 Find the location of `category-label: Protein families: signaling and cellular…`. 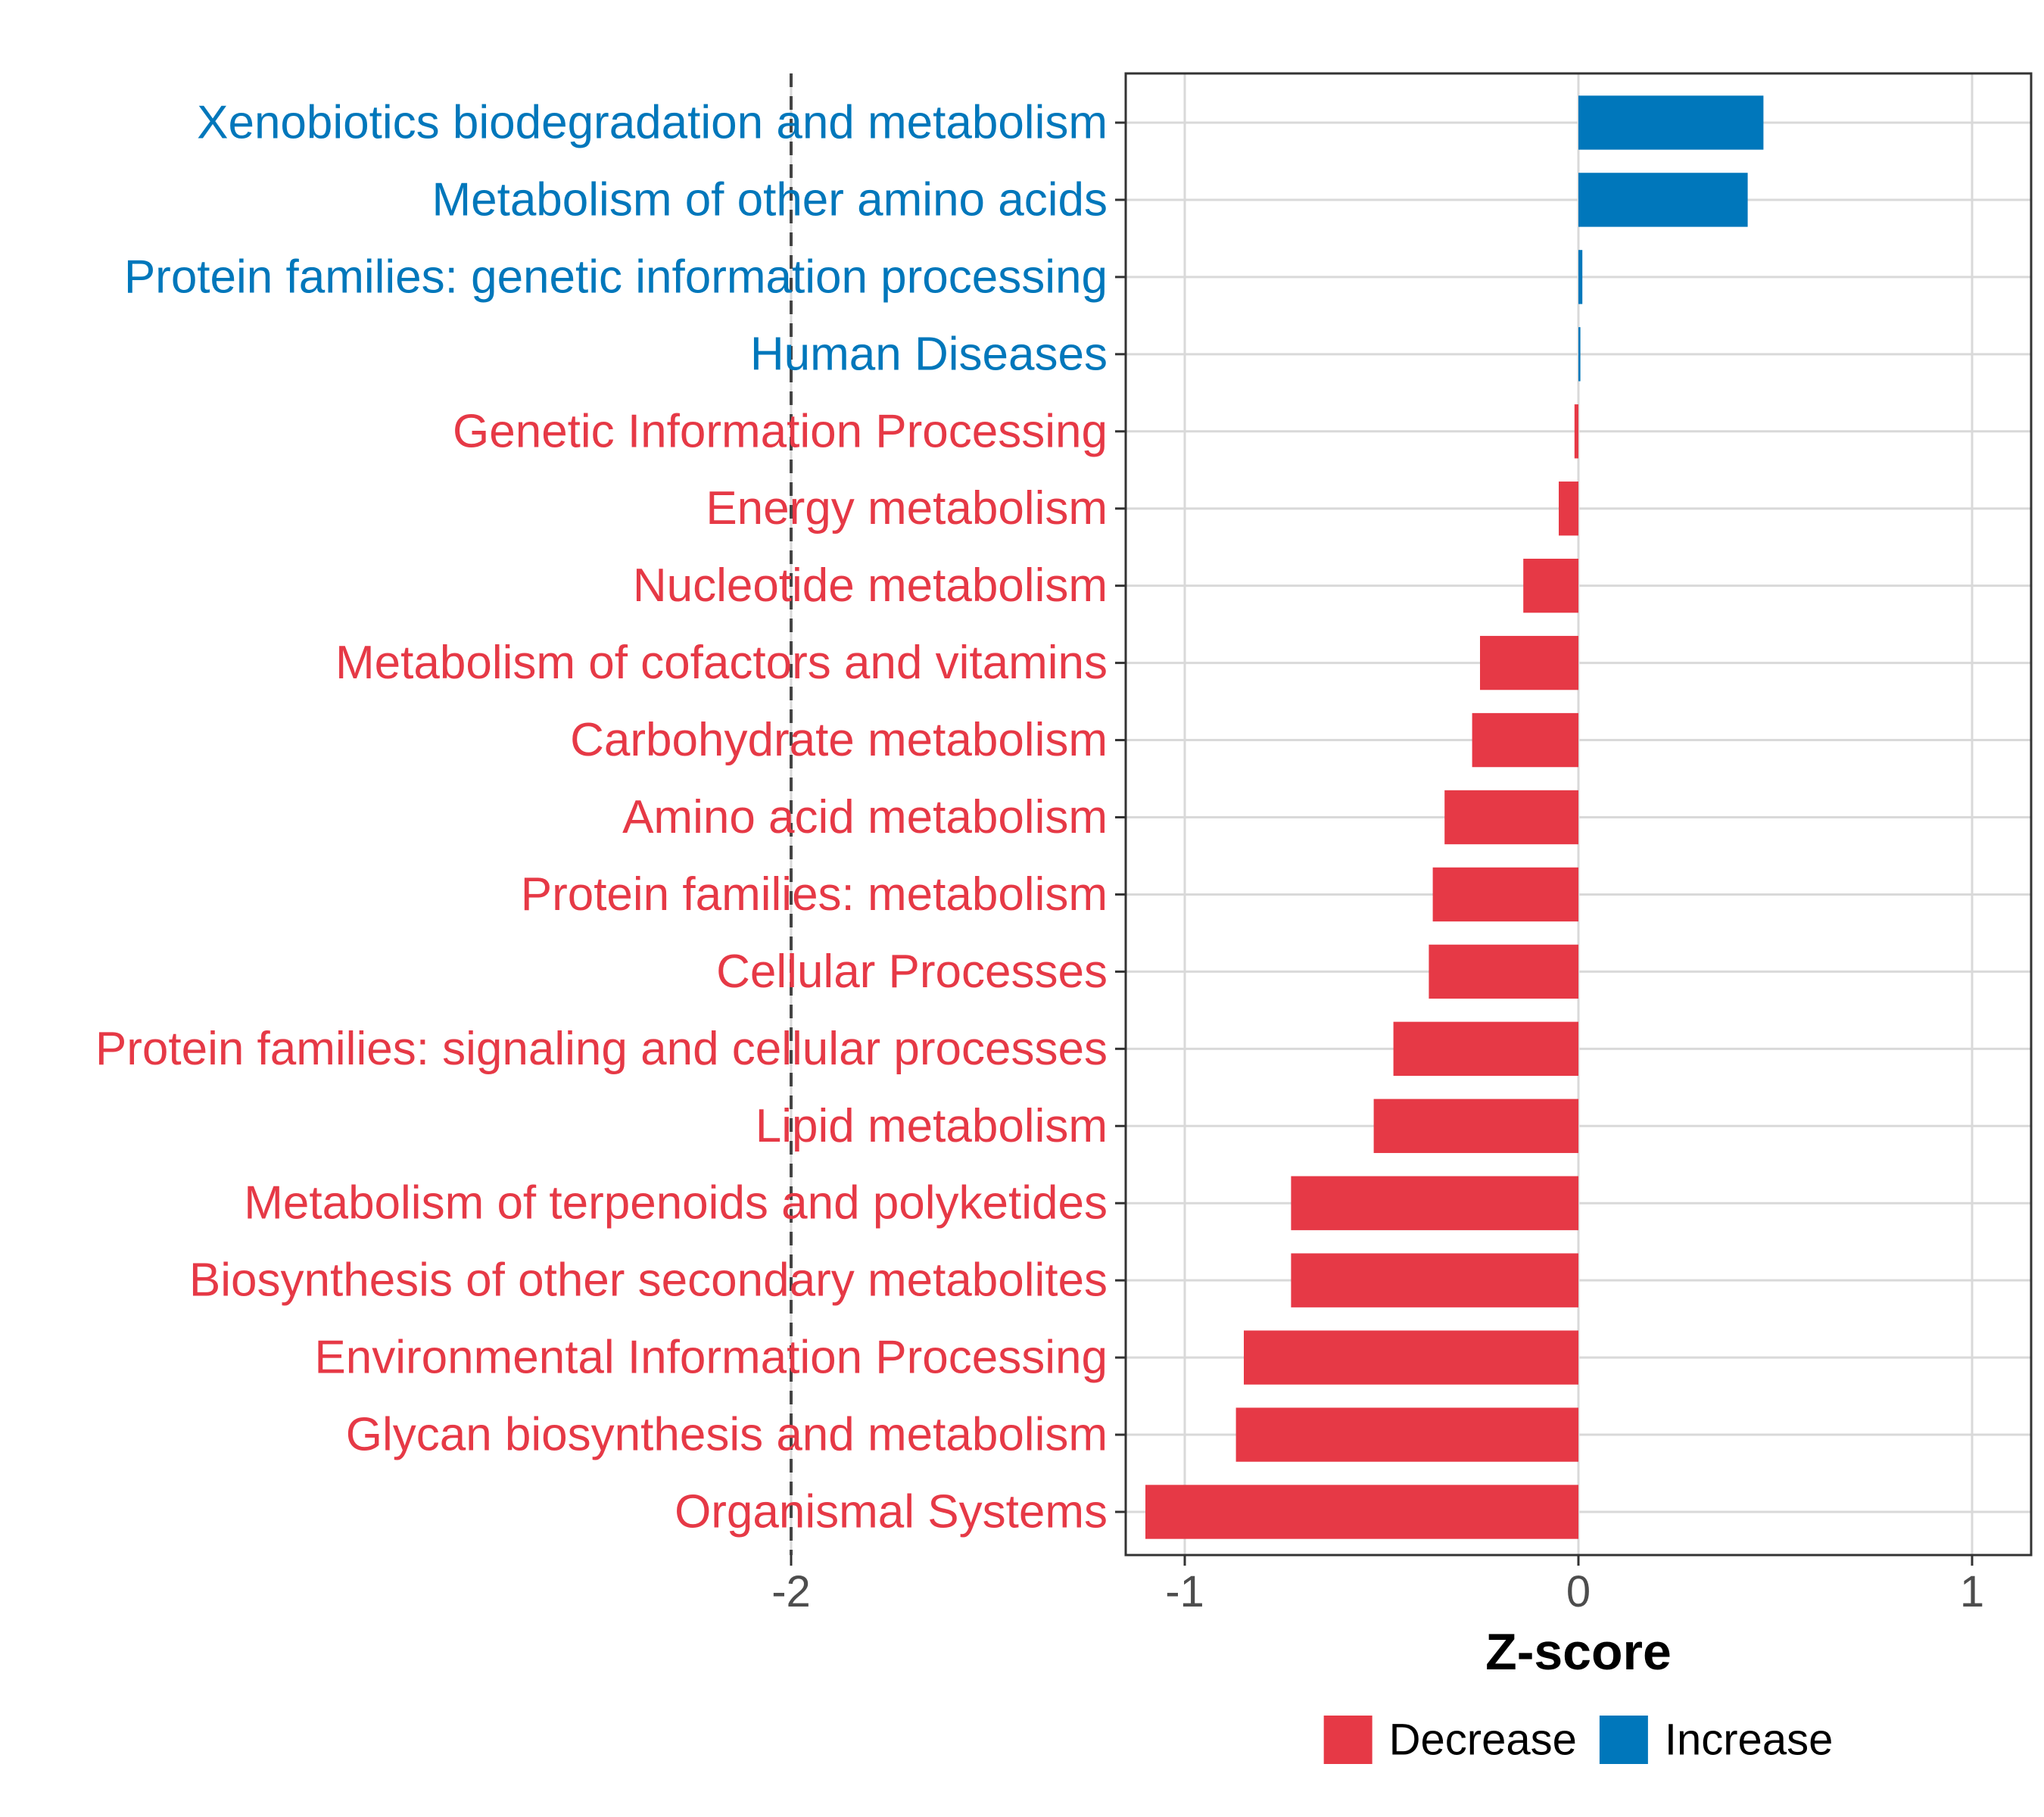

category-label: Protein families: signaling and cellular… is located at coordinates (601, 1049).